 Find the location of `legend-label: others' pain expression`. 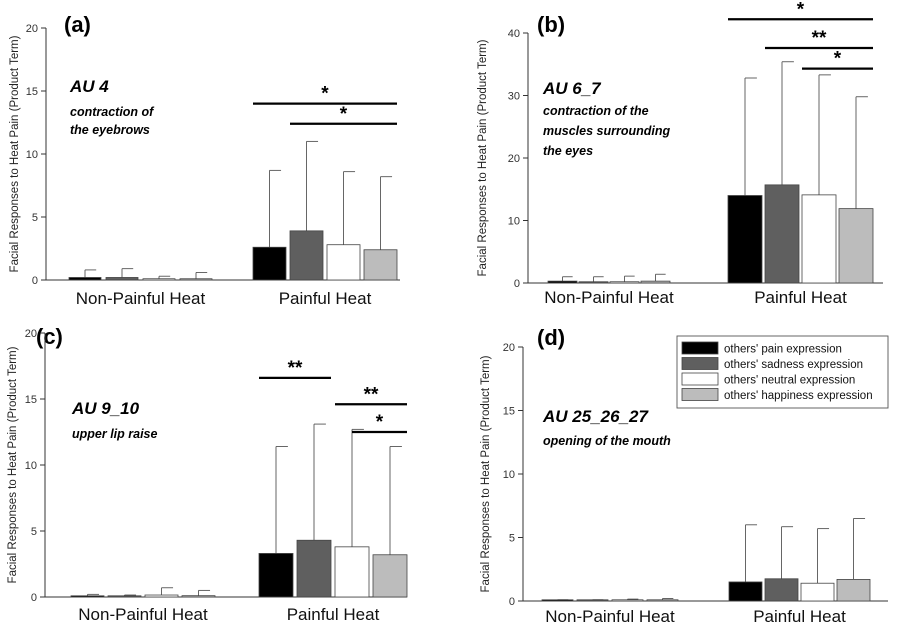

legend-label: others' pain expression is located at coordinates (783, 350).